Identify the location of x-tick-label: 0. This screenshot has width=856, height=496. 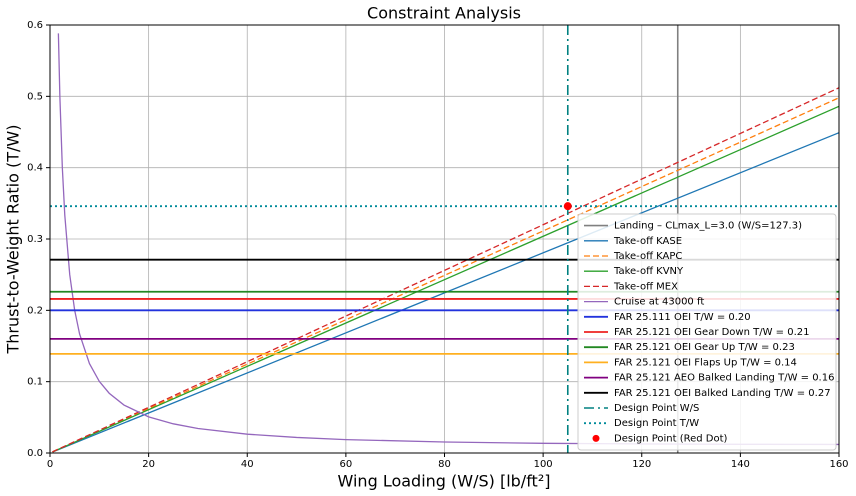
(50, 464).